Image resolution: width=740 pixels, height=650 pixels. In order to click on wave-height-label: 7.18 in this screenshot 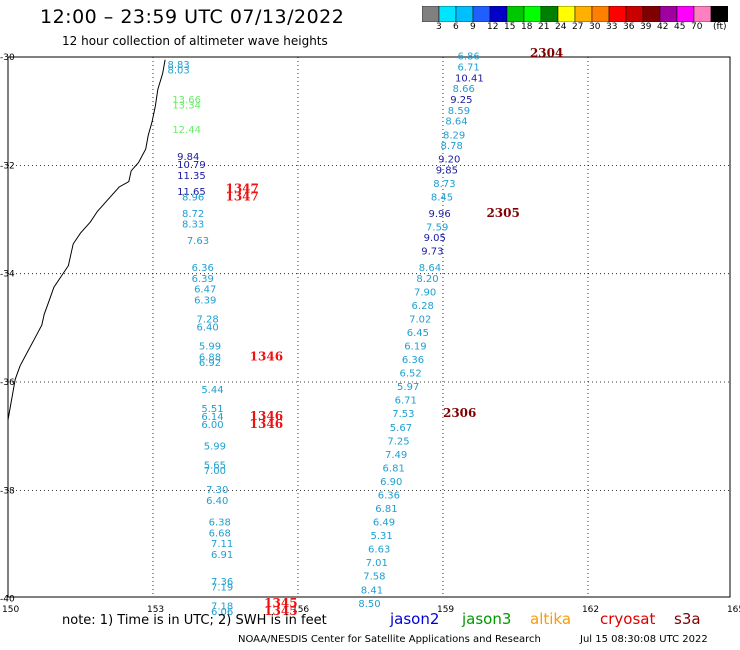, I will do `click(222, 607)`.